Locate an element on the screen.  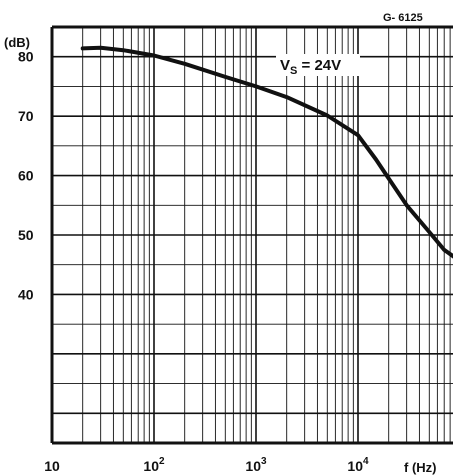
x-tick-labels: 10 10² 10³ 10⁴ is located at coordinates (206, 465).